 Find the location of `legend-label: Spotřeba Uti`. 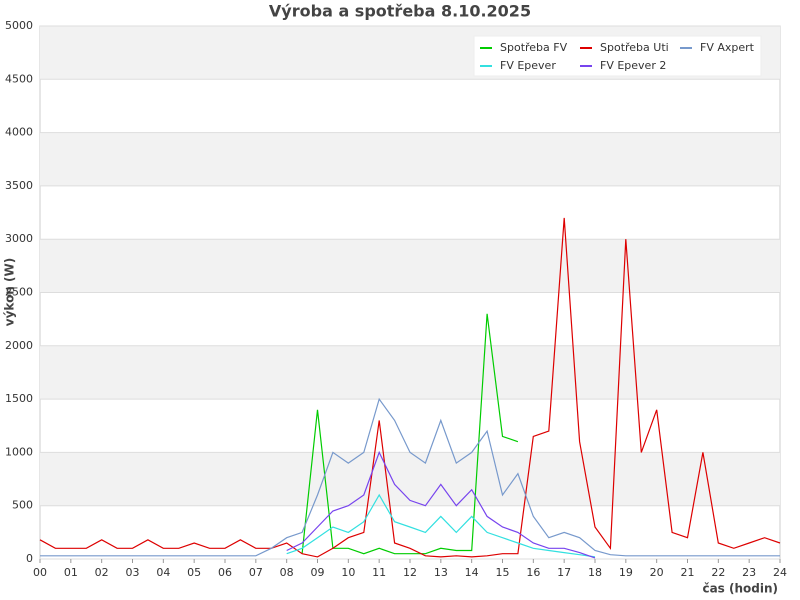

legend-label: Spotřeba Uti is located at coordinates (634, 47).